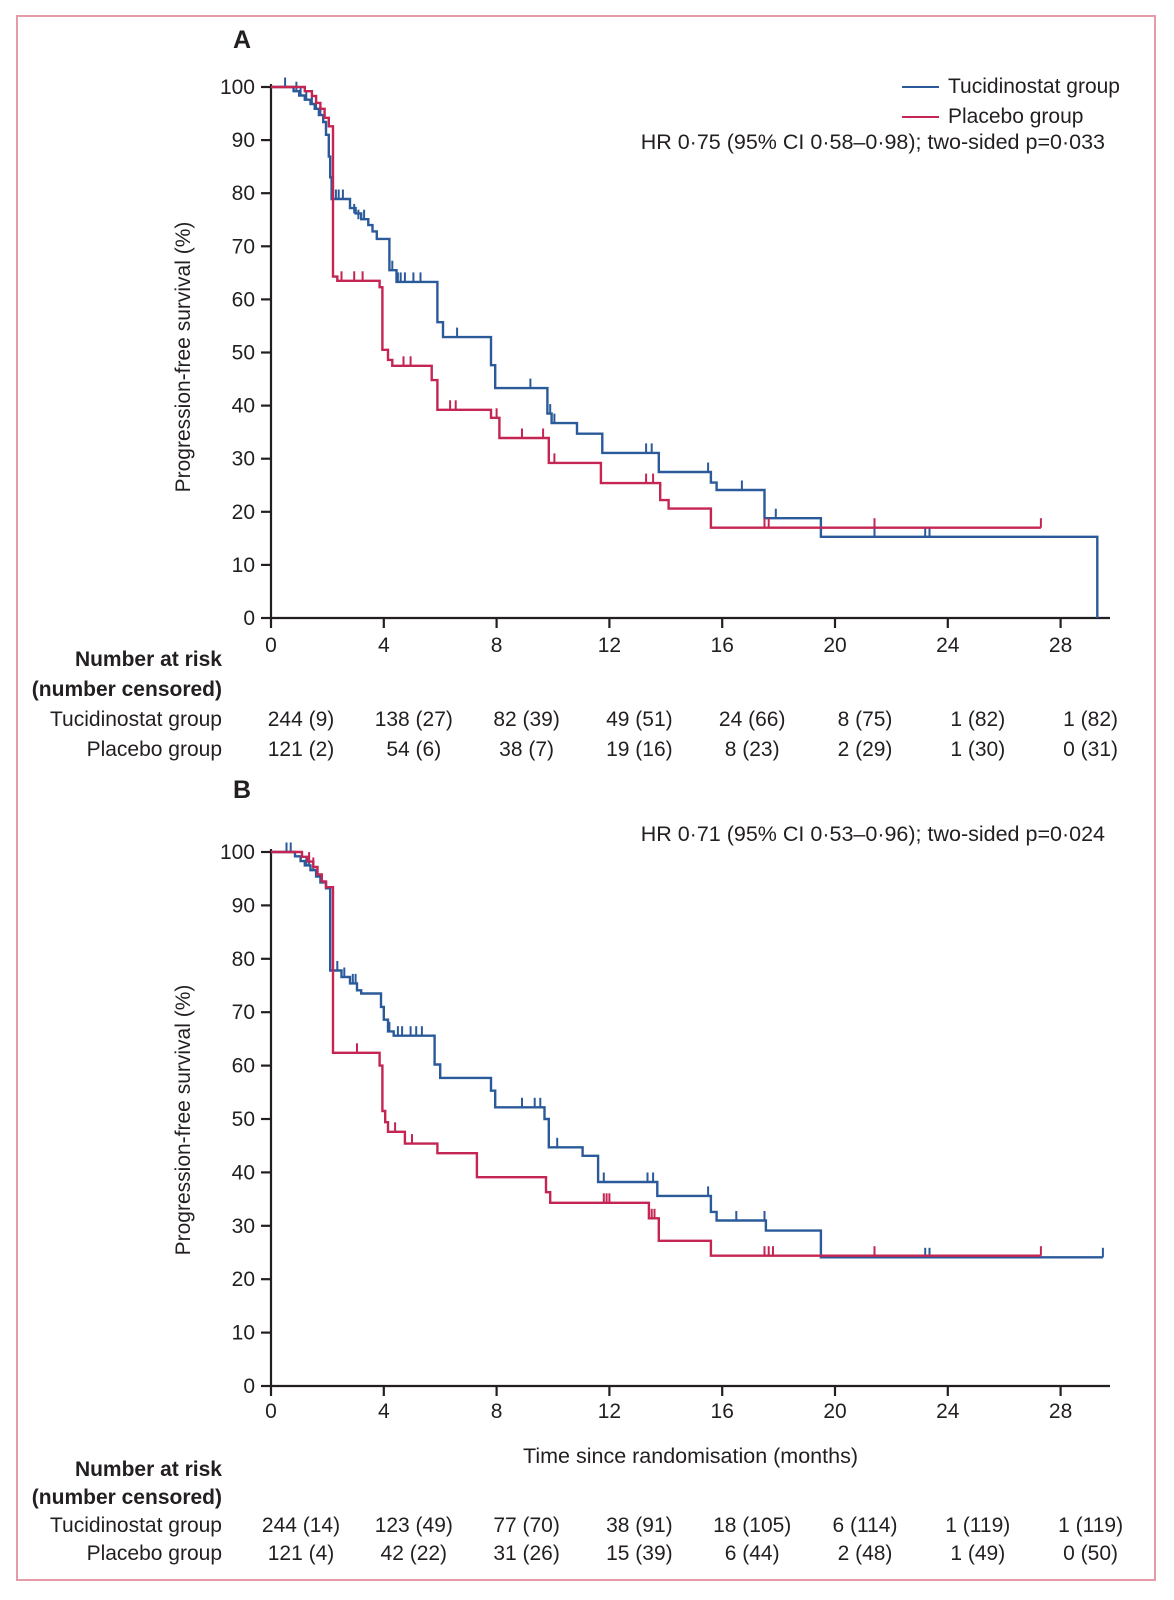 This screenshot has width=1174, height=1600. I want to click on risk-value-a-tucidinostat-m0: 244 (9), so click(301, 719).